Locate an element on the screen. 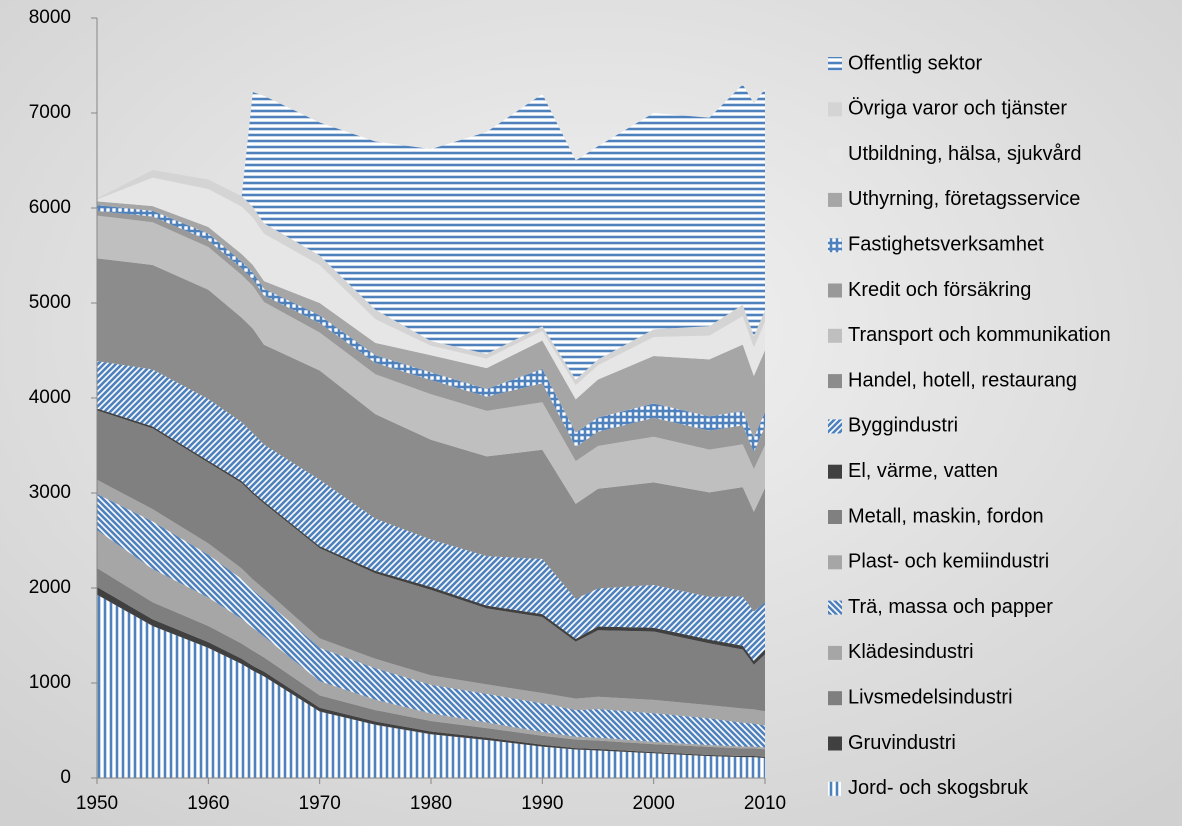  x-tick-label: 1970 is located at coordinates (320, 803).